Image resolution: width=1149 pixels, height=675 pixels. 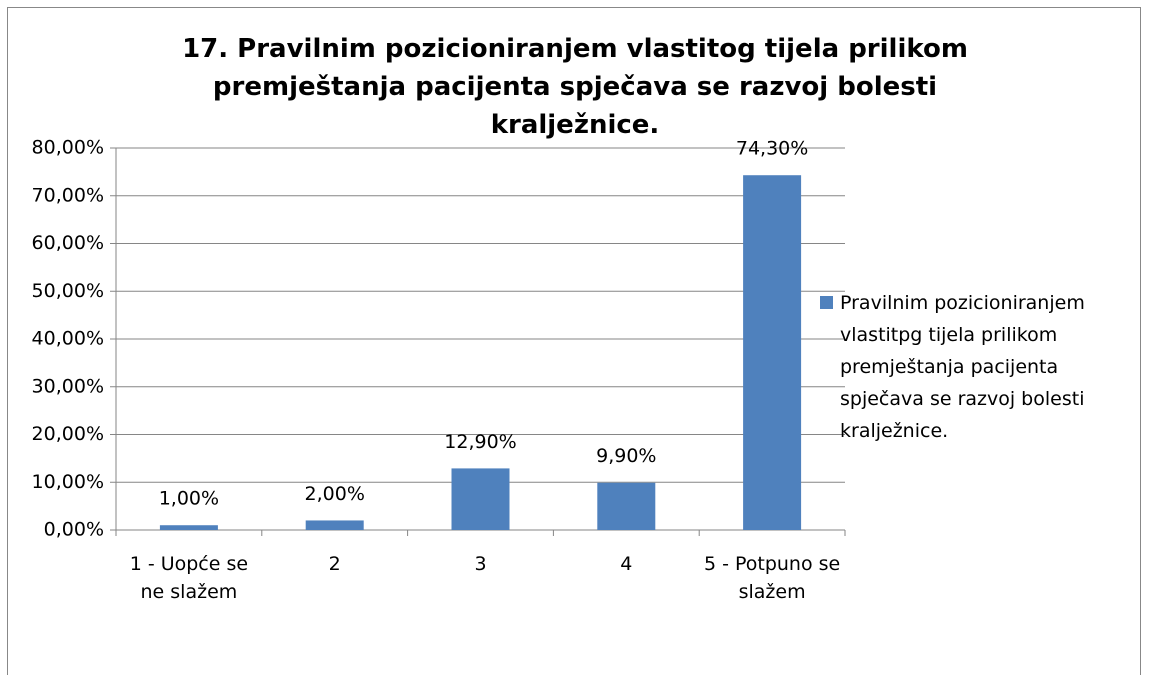 I want to click on y-tick-label: 70,00%, so click(x=68, y=195).